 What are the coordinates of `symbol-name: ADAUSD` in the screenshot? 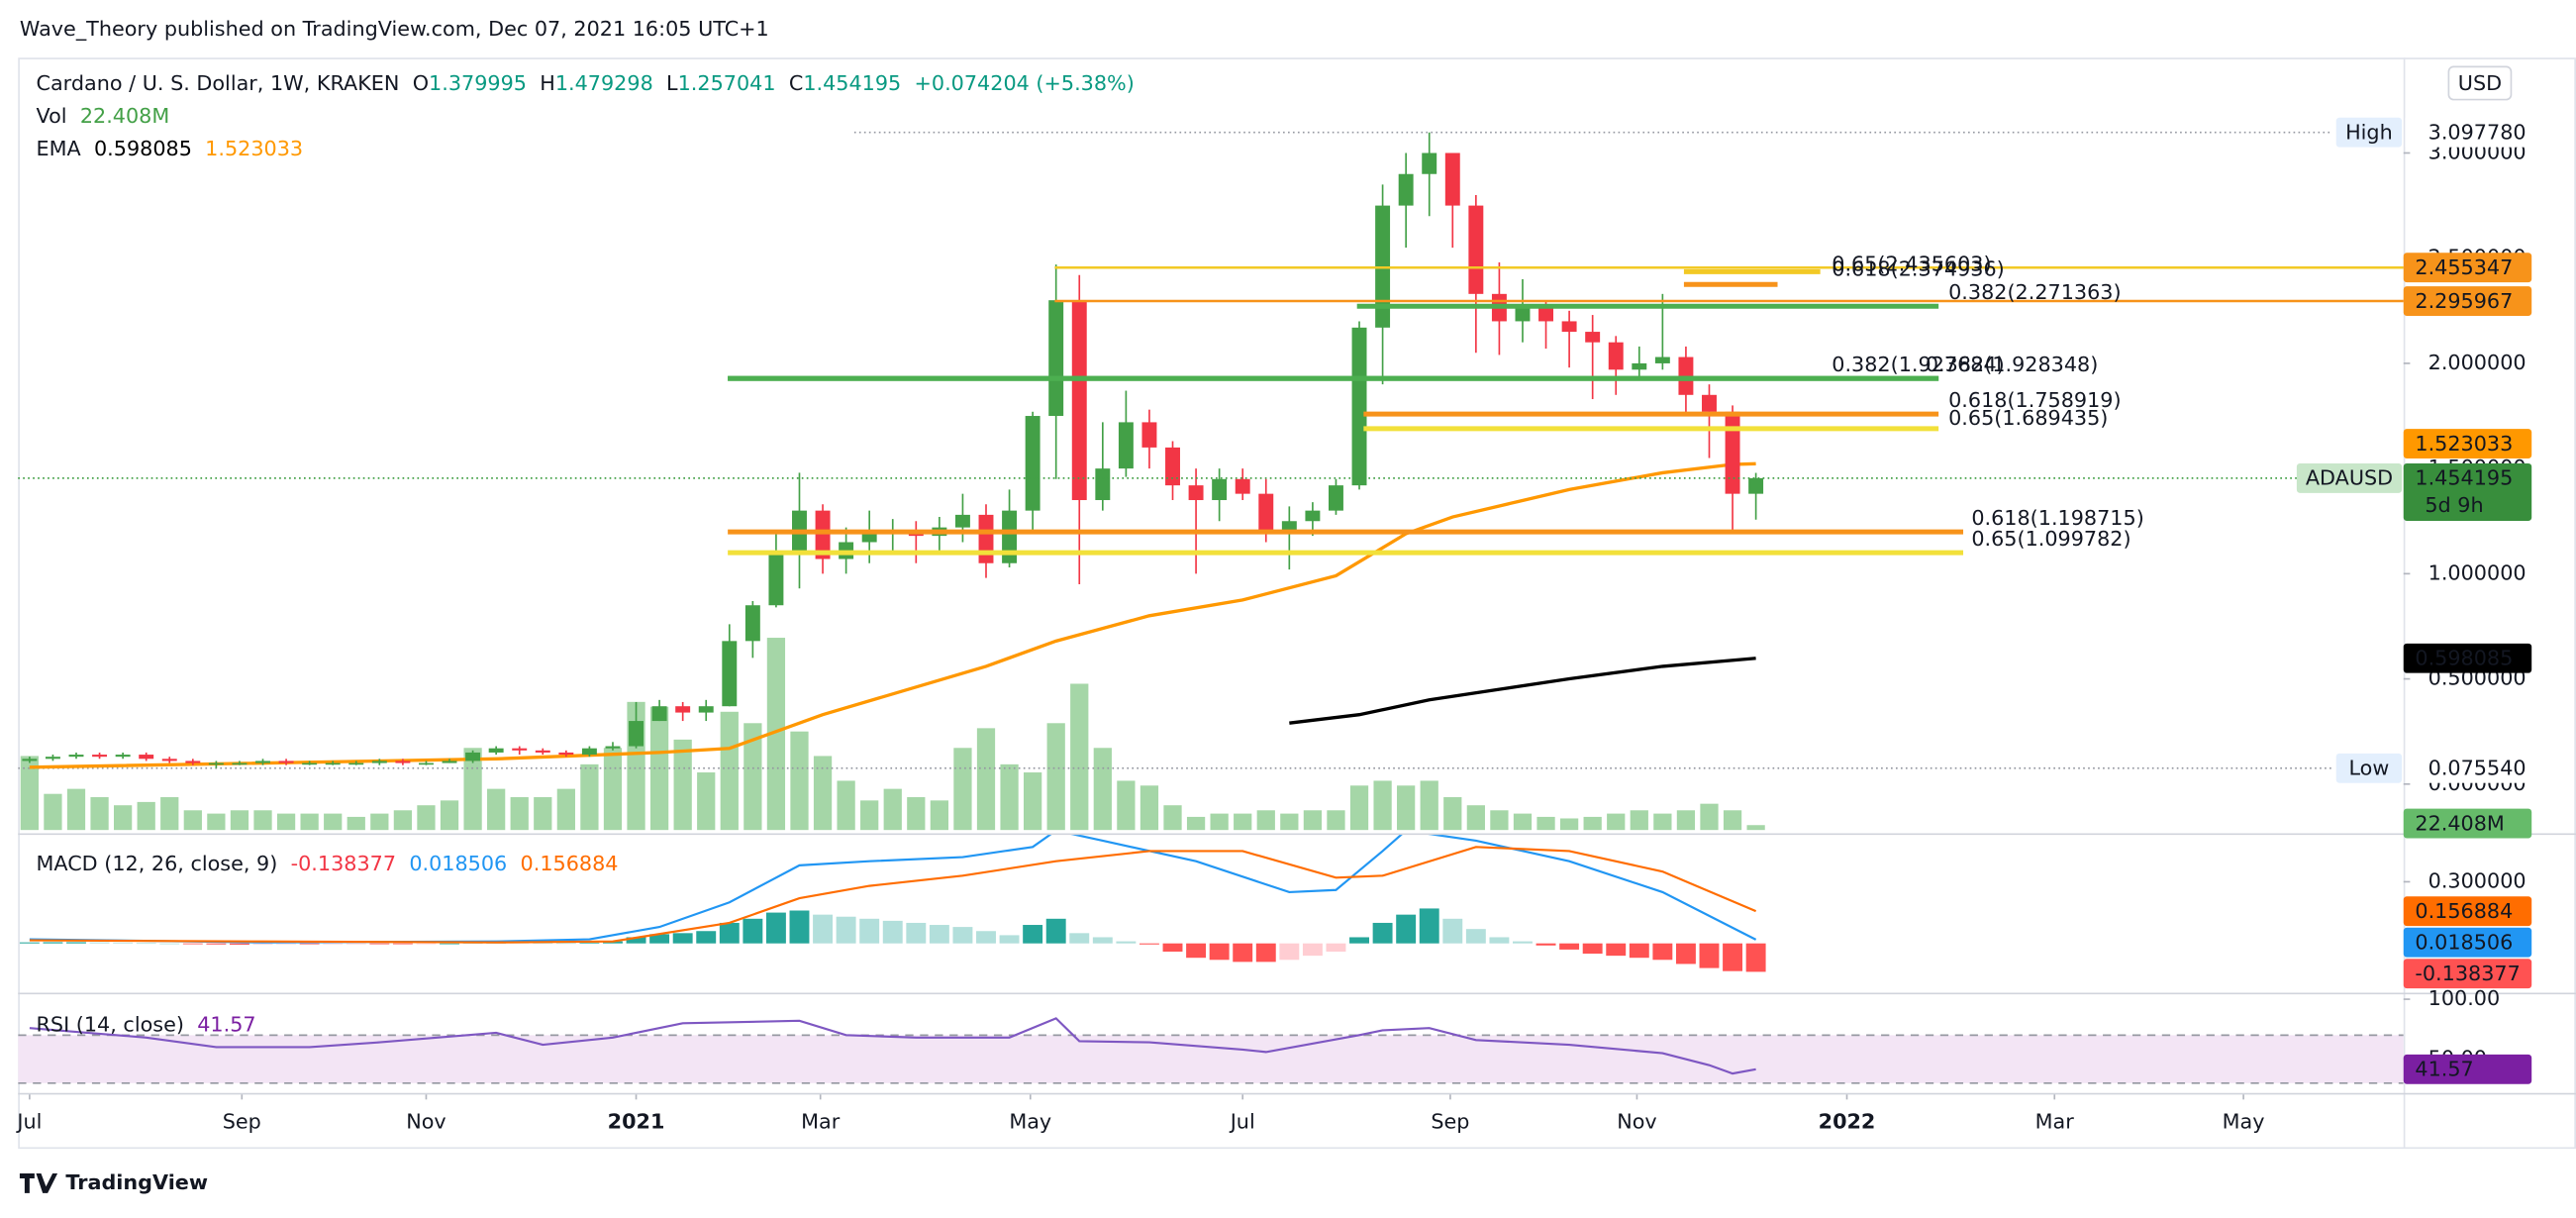 It's located at (2349, 478).